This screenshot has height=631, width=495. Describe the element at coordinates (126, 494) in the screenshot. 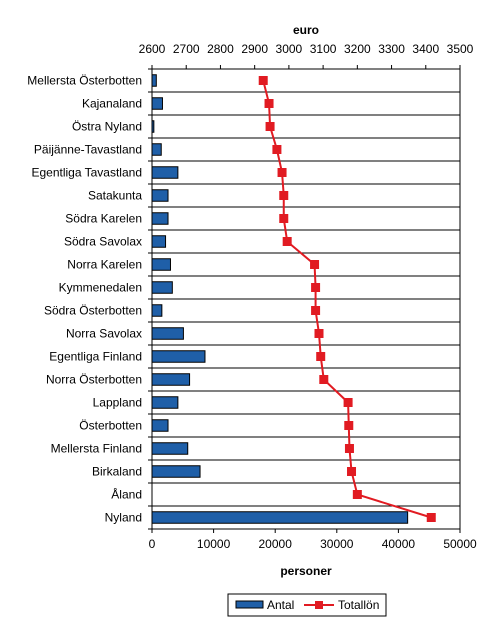

I see `category-label: Åland` at that location.